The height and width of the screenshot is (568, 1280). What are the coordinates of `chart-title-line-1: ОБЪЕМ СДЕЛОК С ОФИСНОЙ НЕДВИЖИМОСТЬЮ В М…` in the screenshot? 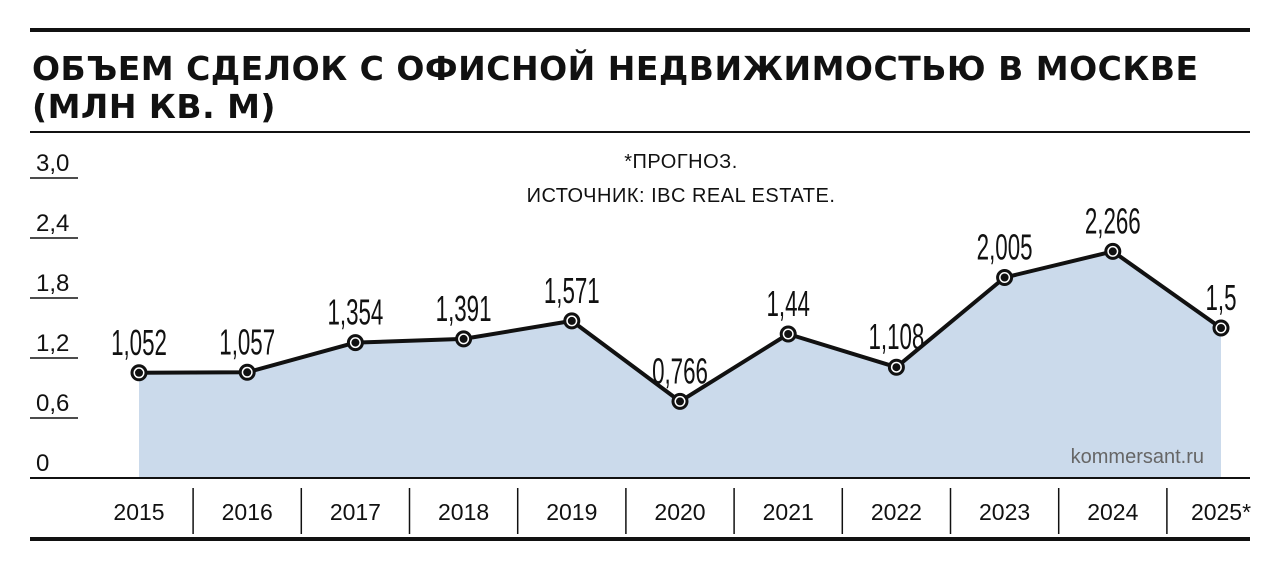 It's located at (615, 68).